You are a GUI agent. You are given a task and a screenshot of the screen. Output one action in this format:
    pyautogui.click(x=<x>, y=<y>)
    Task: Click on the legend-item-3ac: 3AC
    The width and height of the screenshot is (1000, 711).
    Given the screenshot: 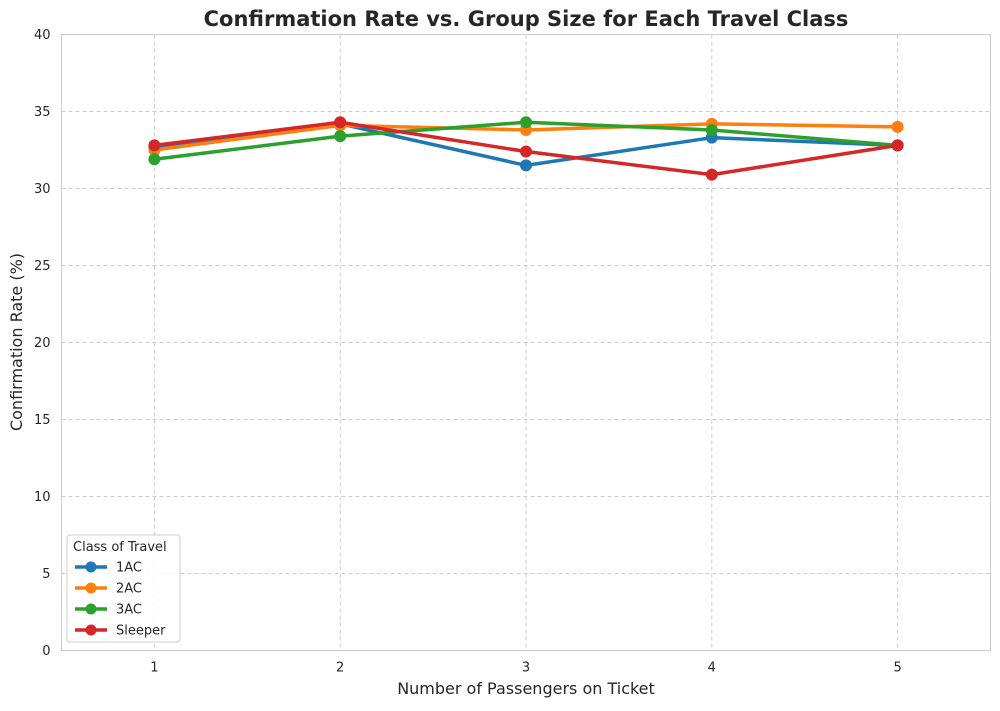 What is the action you would take?
    pyautogui.click(x=108, y=610)
    